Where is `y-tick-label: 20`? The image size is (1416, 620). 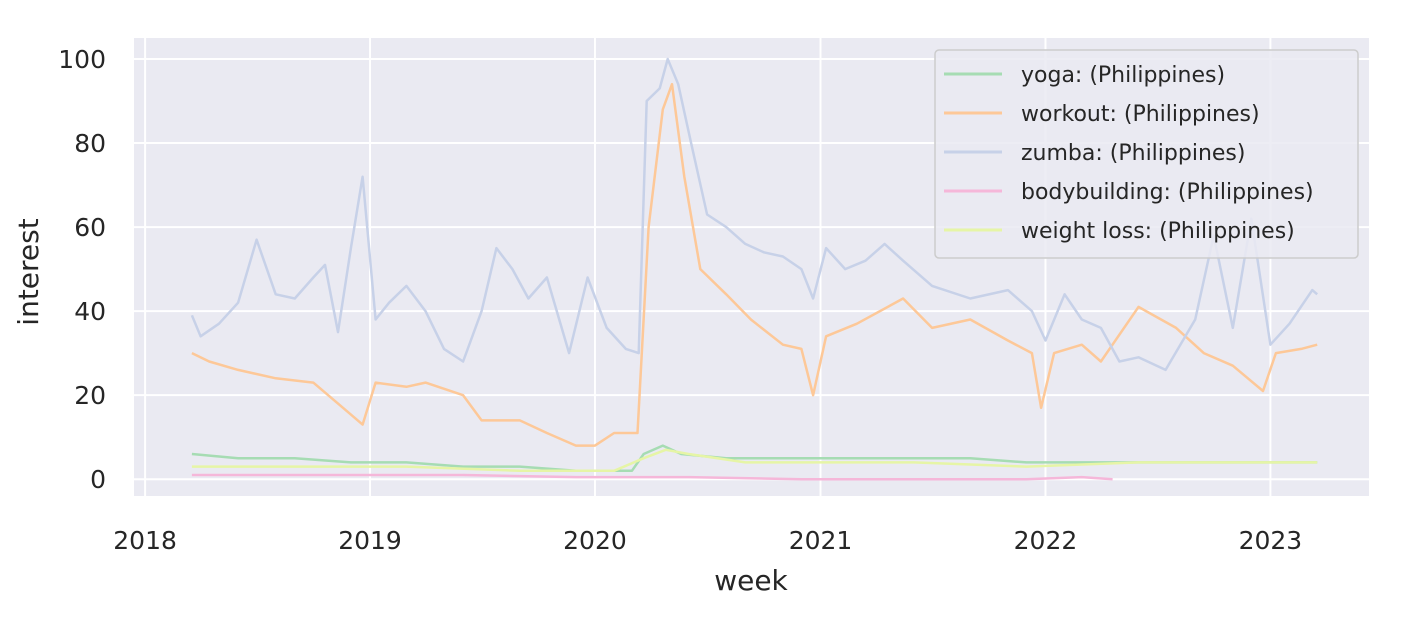 y-tick-label: 20 is located at coordinates (90, 395).